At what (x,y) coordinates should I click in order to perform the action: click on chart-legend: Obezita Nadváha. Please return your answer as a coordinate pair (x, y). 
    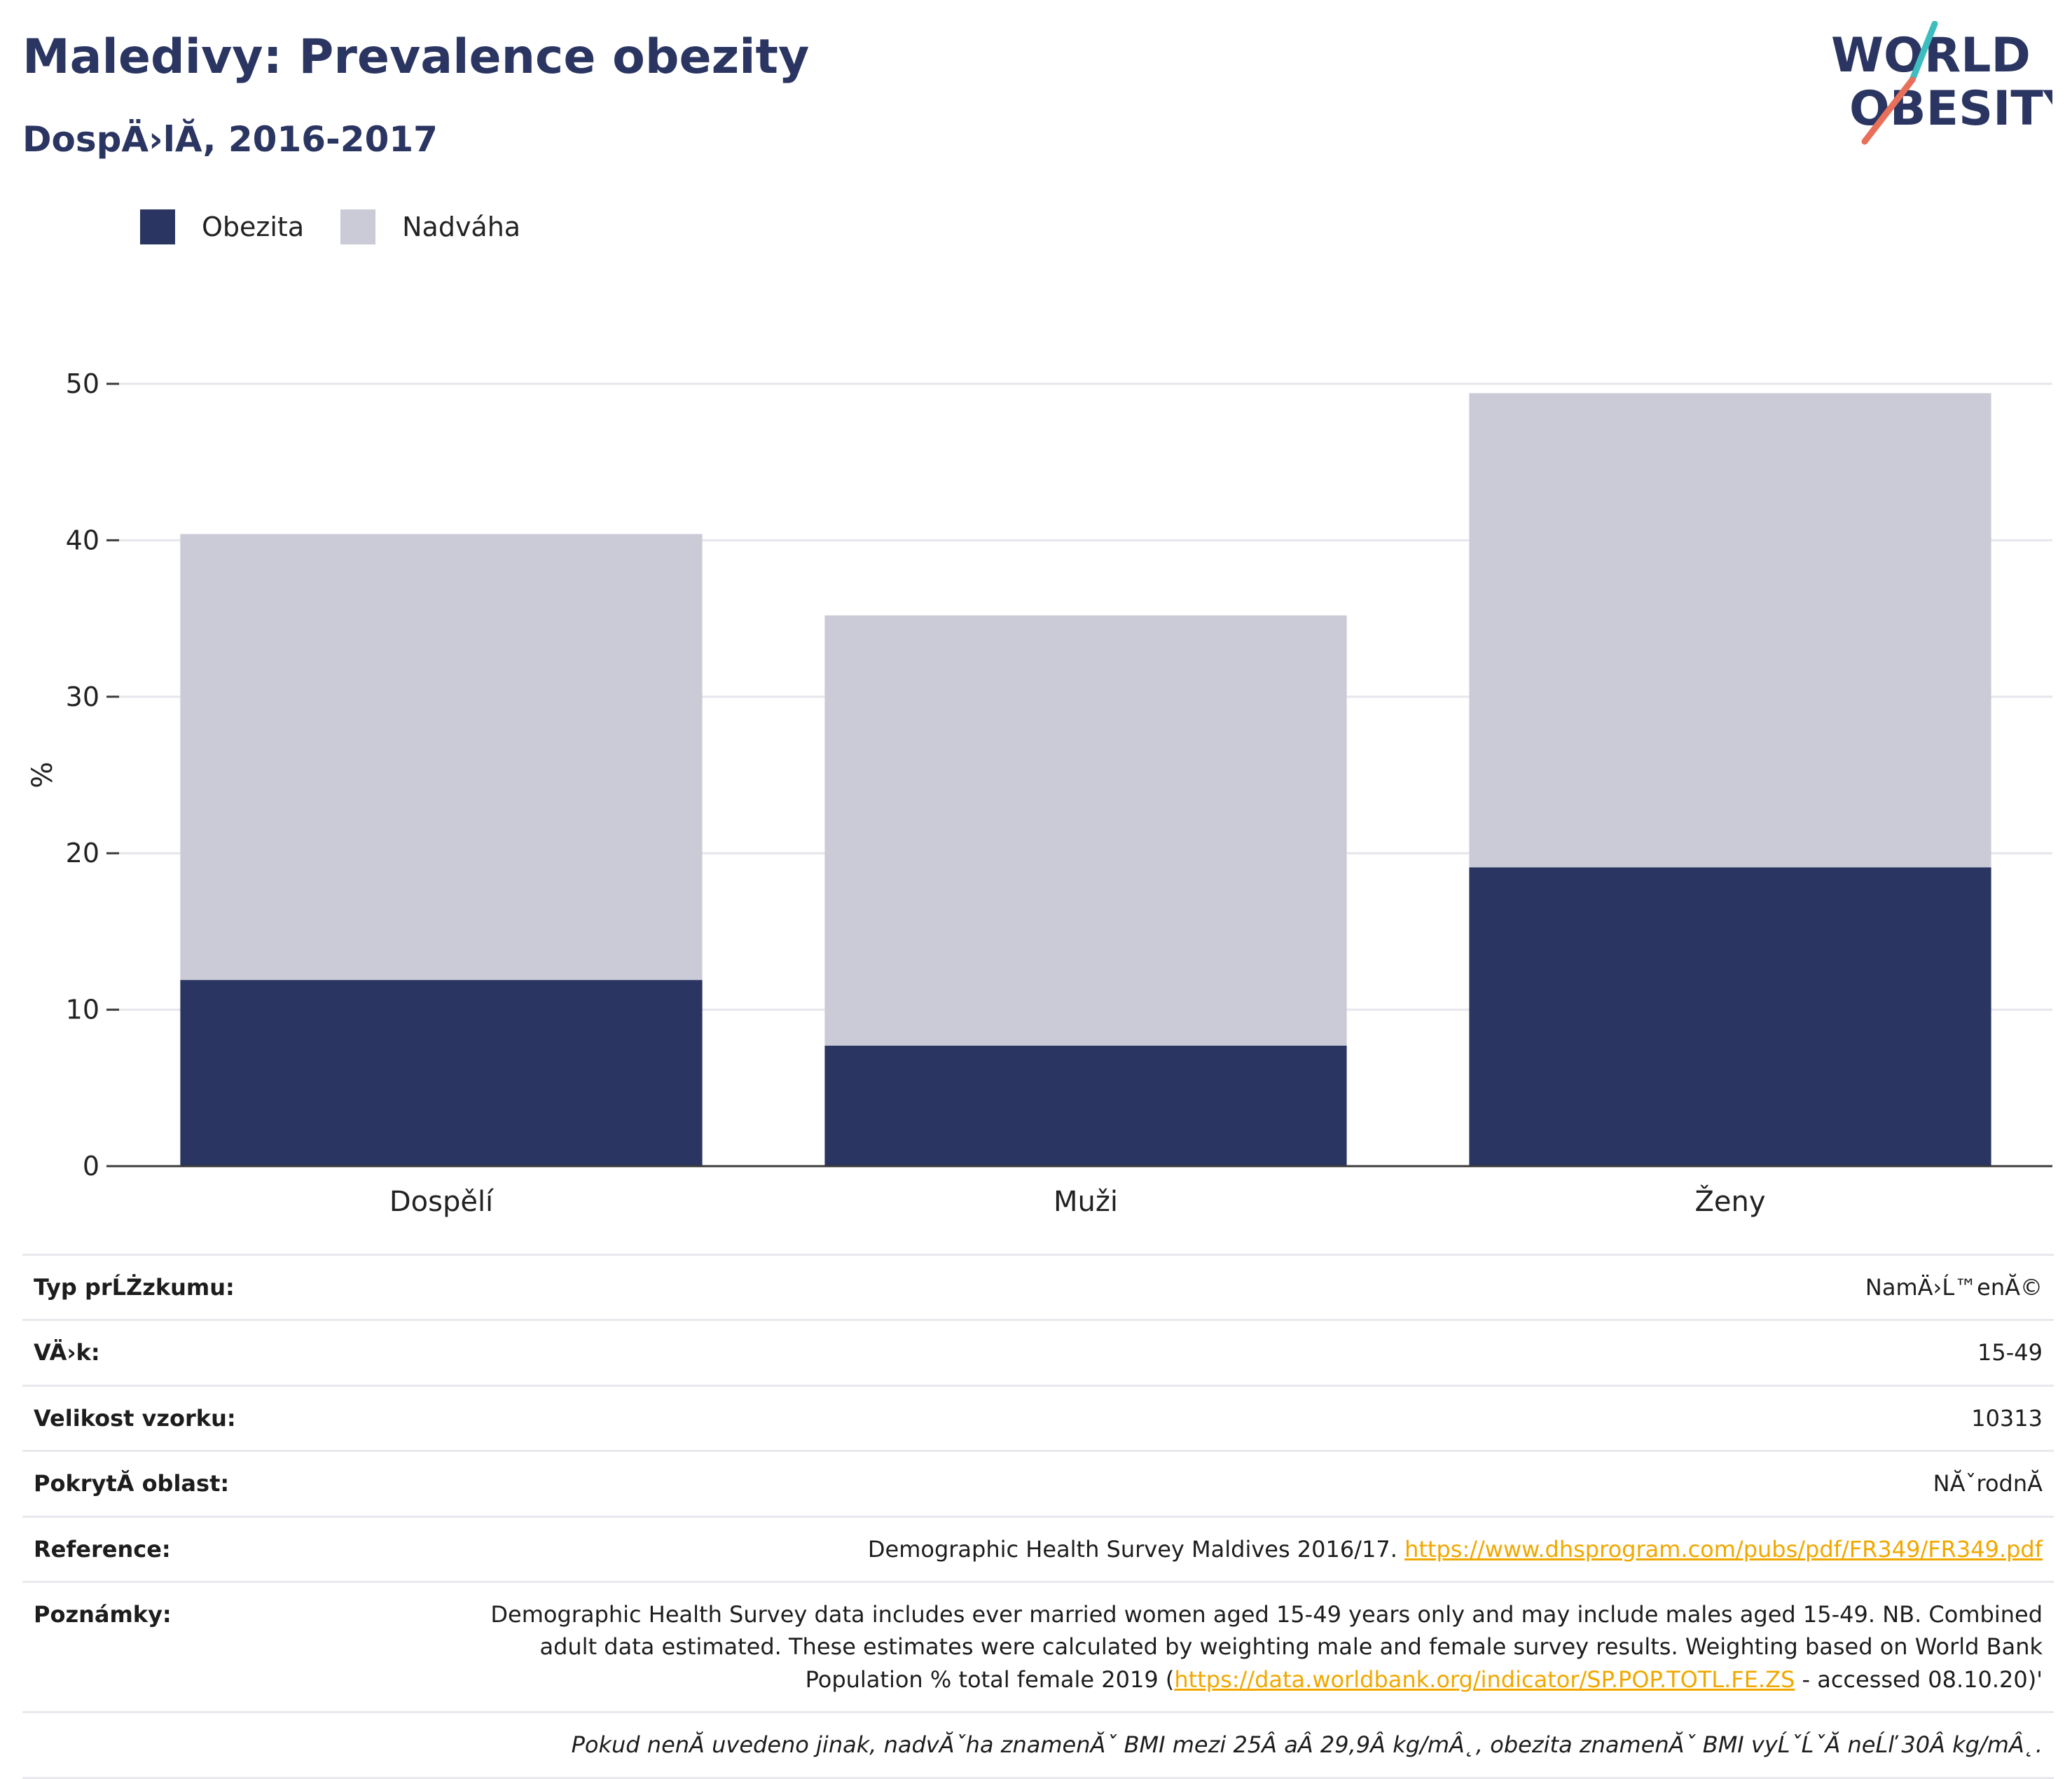
    Looking at the image, I should click on (349, 227).